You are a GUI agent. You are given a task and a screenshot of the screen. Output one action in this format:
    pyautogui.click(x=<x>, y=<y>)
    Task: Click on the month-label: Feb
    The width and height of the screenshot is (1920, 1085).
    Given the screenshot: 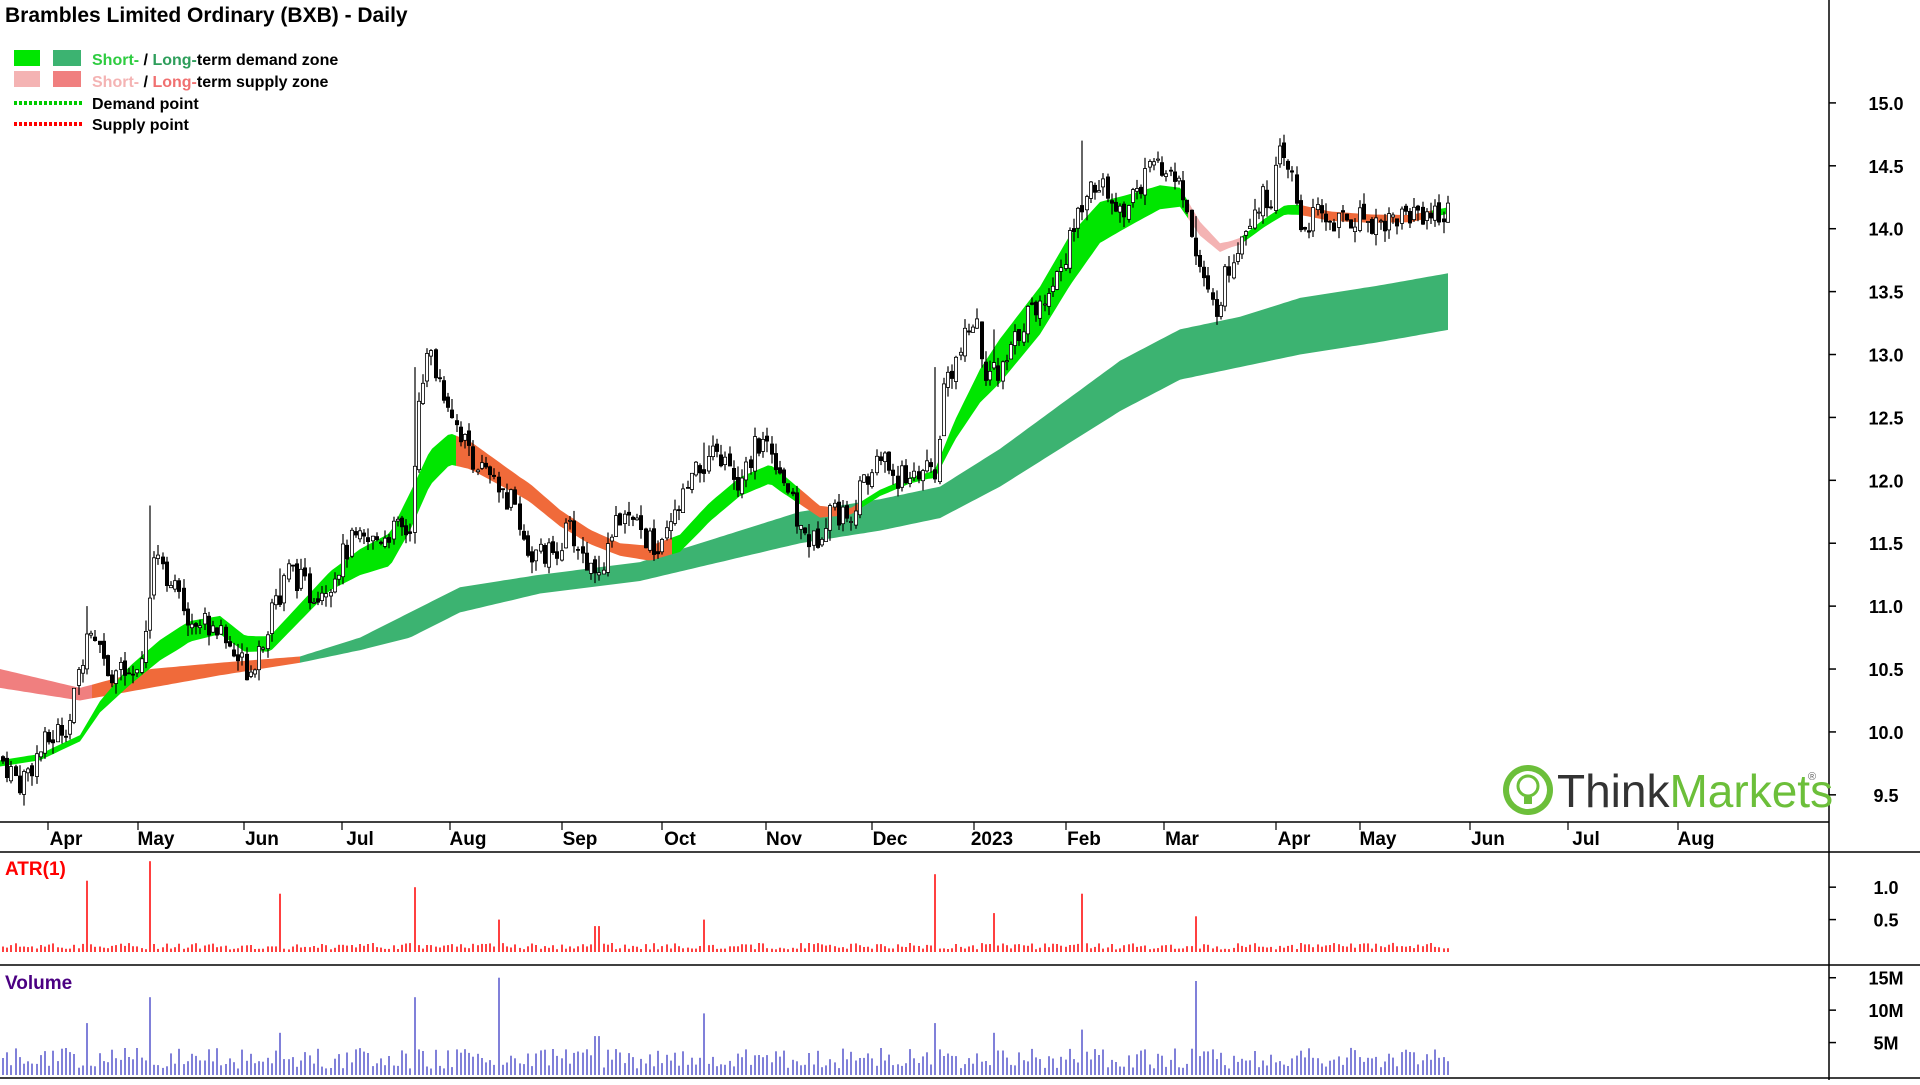 What is the action you would take?
    pyautogui.click(x=1084, y=839)
    